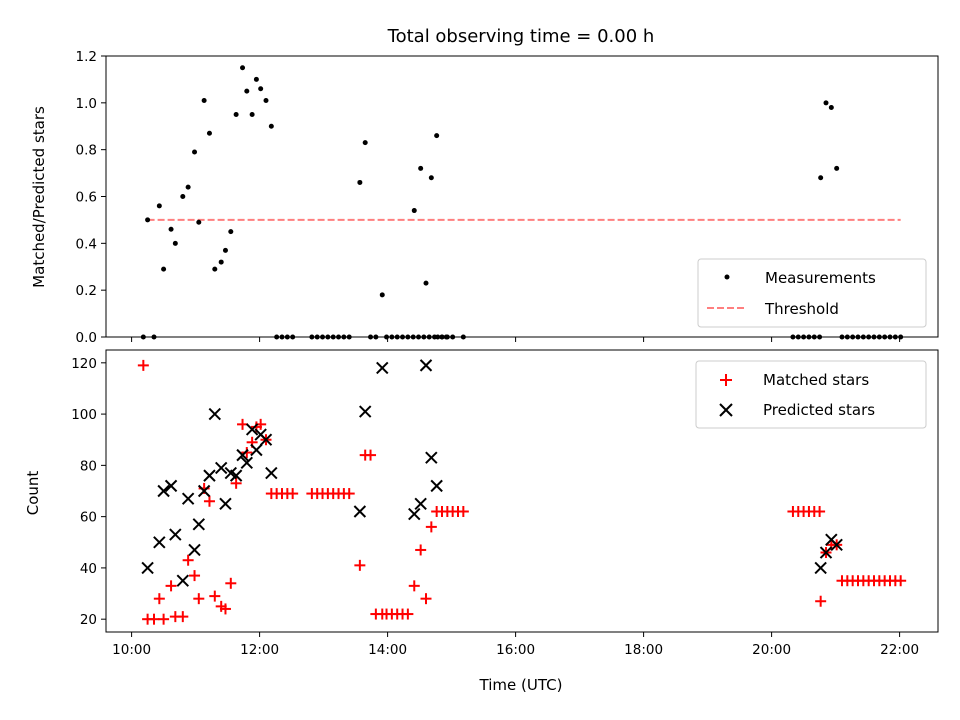  What do you see at coordinates (88, 518) in the screenshot?
I see `y-tick-label: 60` at bounding box center [88, 518].